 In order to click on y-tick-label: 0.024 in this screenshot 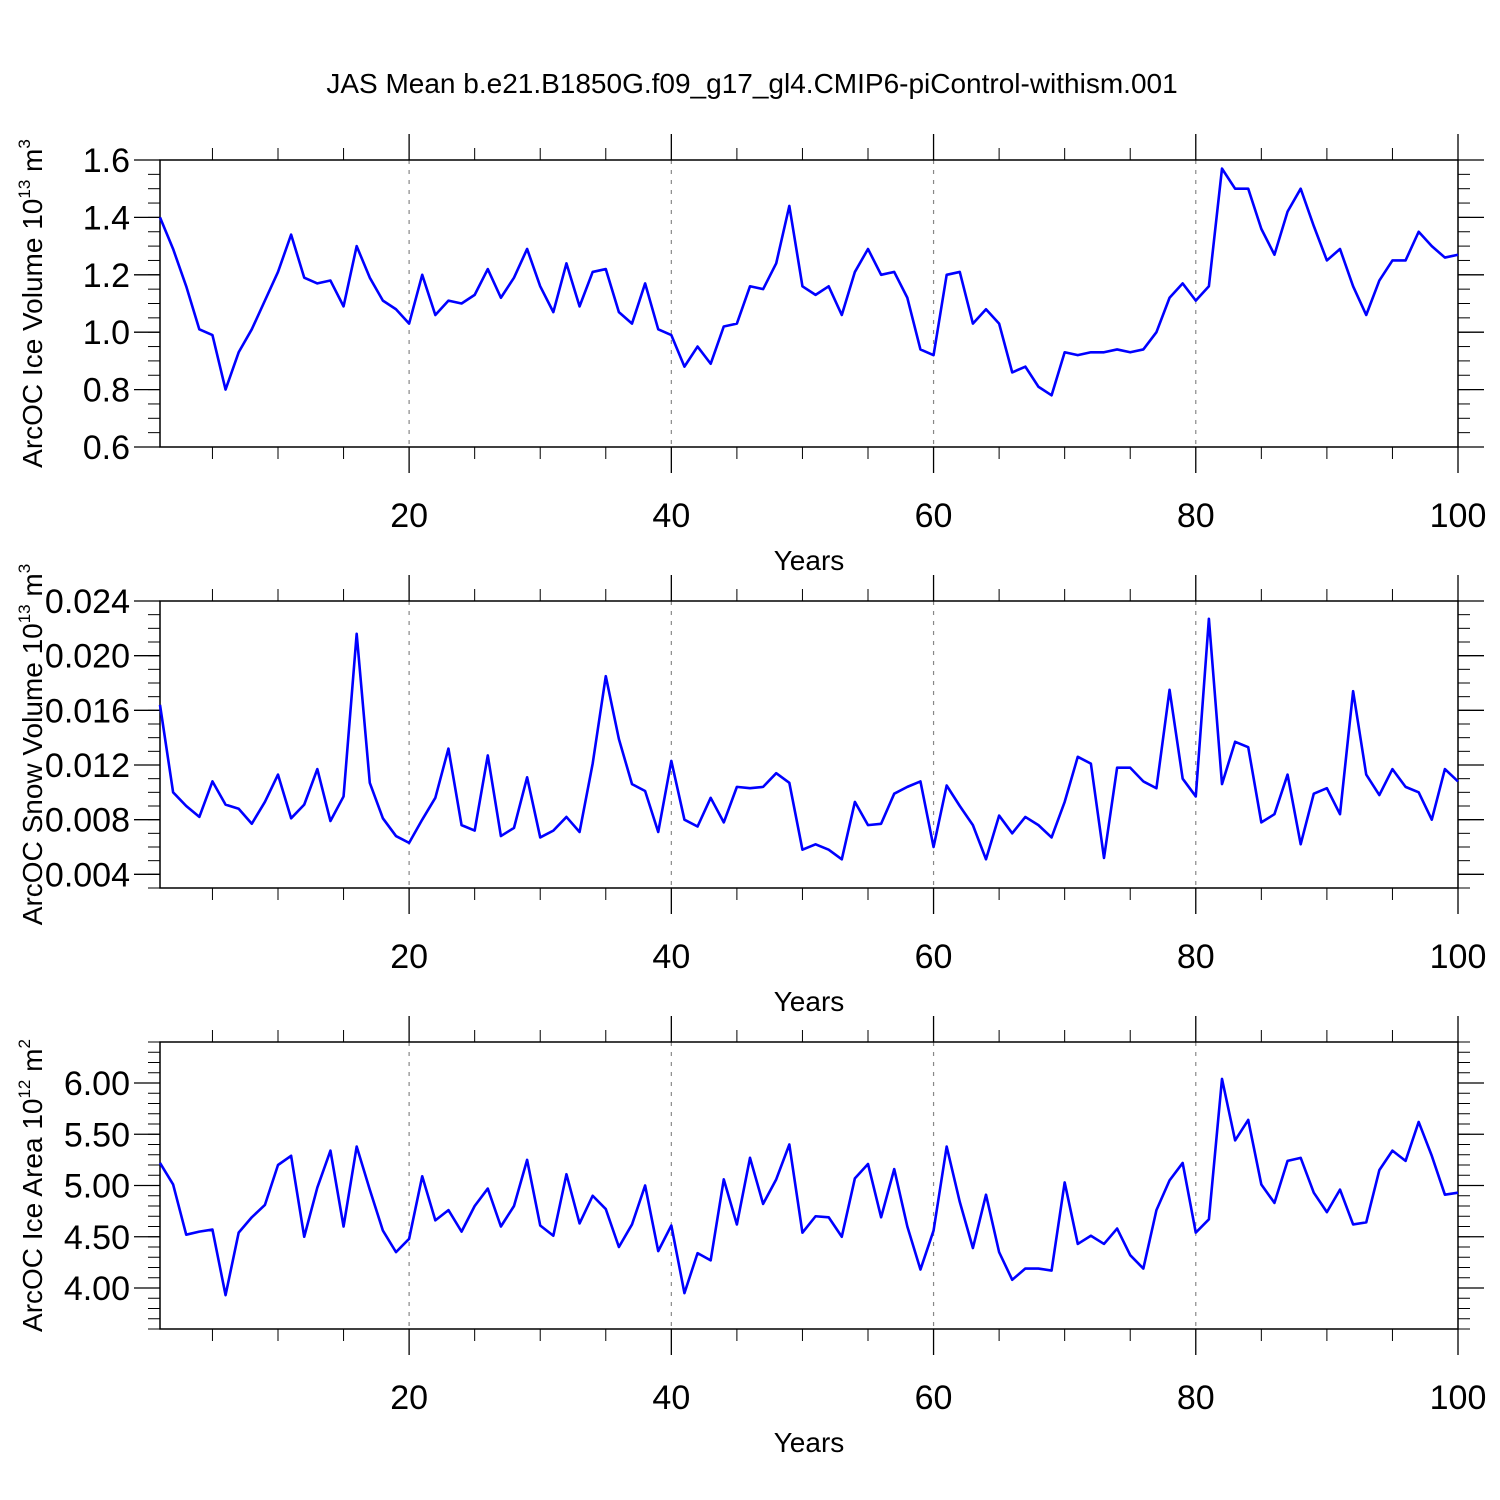, I will do `click(87, 602)`.